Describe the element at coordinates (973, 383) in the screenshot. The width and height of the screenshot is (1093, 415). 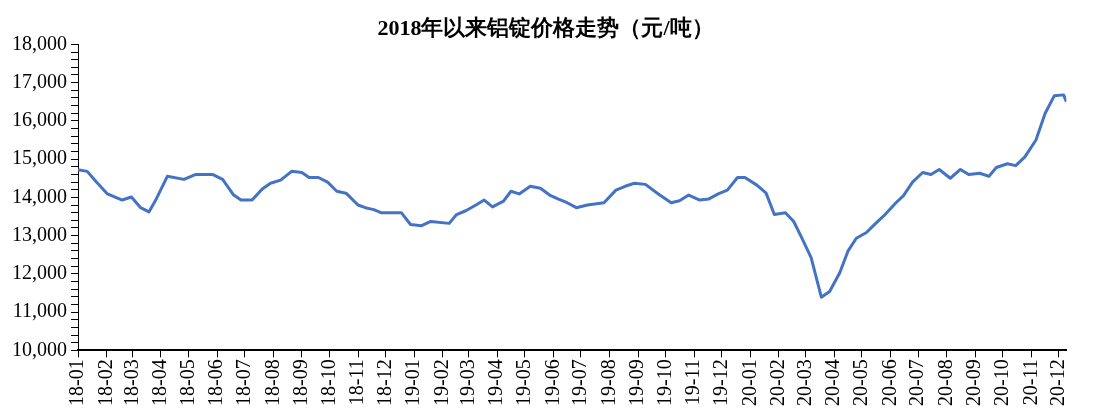
I see `x-tick-label: 20-09` at that location.